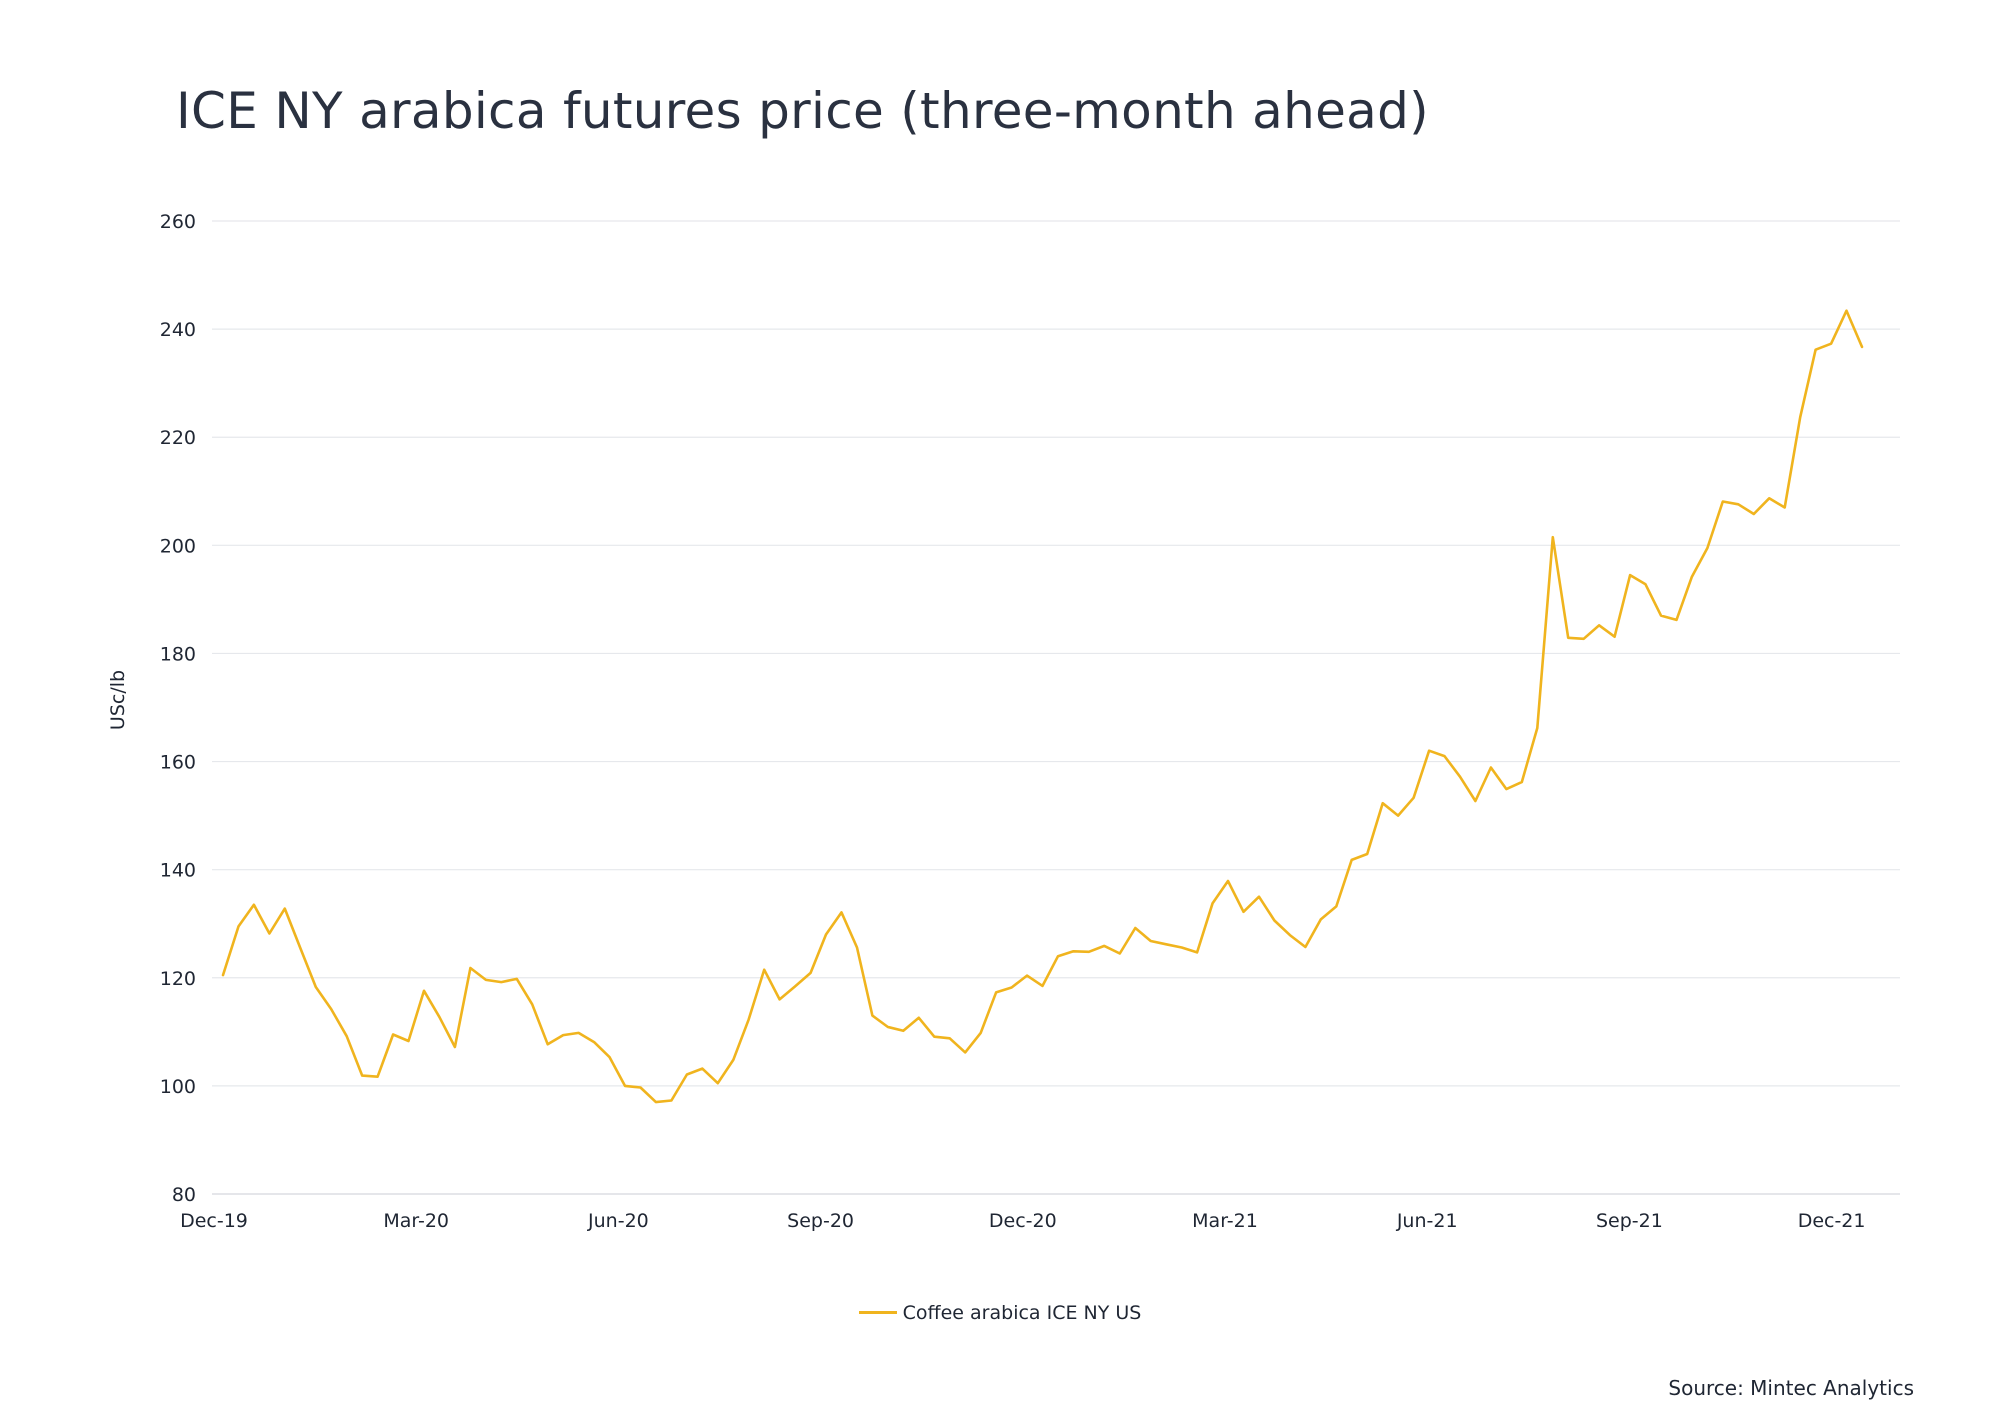  What do you see at coordinates (877, 1312) in the screenshot?
I see `legend-swatch` at bounding box center [877, 1312].